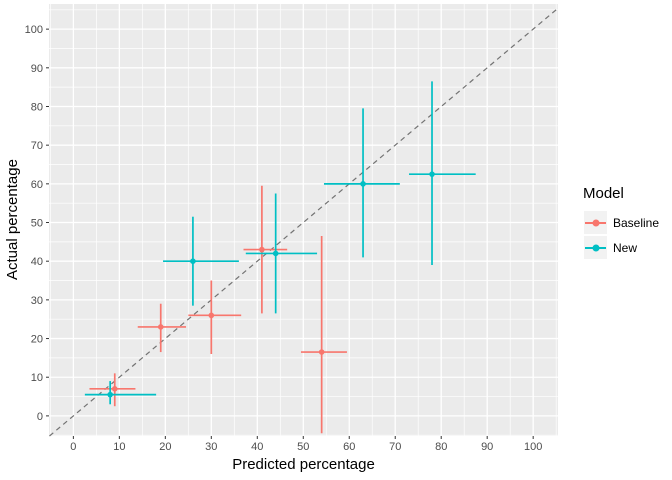  Describe the element at coordinates (395, 447) in the screenshot. I see `x-tick-label: 70` at that location.